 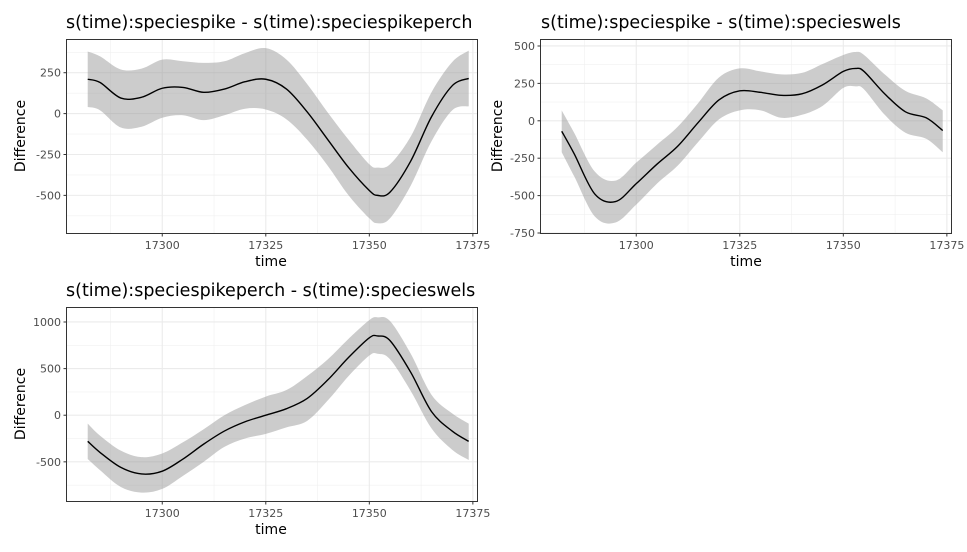 I want to click on panel-1-confidence-ribbon, so click(x=278, y=135).